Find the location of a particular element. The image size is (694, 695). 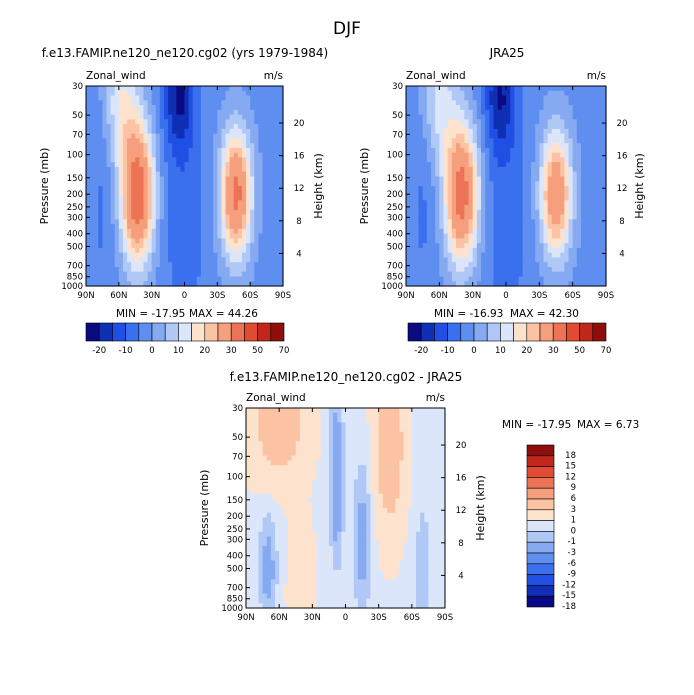

colorbar-label: -10 is located at coordinates (126, 351).